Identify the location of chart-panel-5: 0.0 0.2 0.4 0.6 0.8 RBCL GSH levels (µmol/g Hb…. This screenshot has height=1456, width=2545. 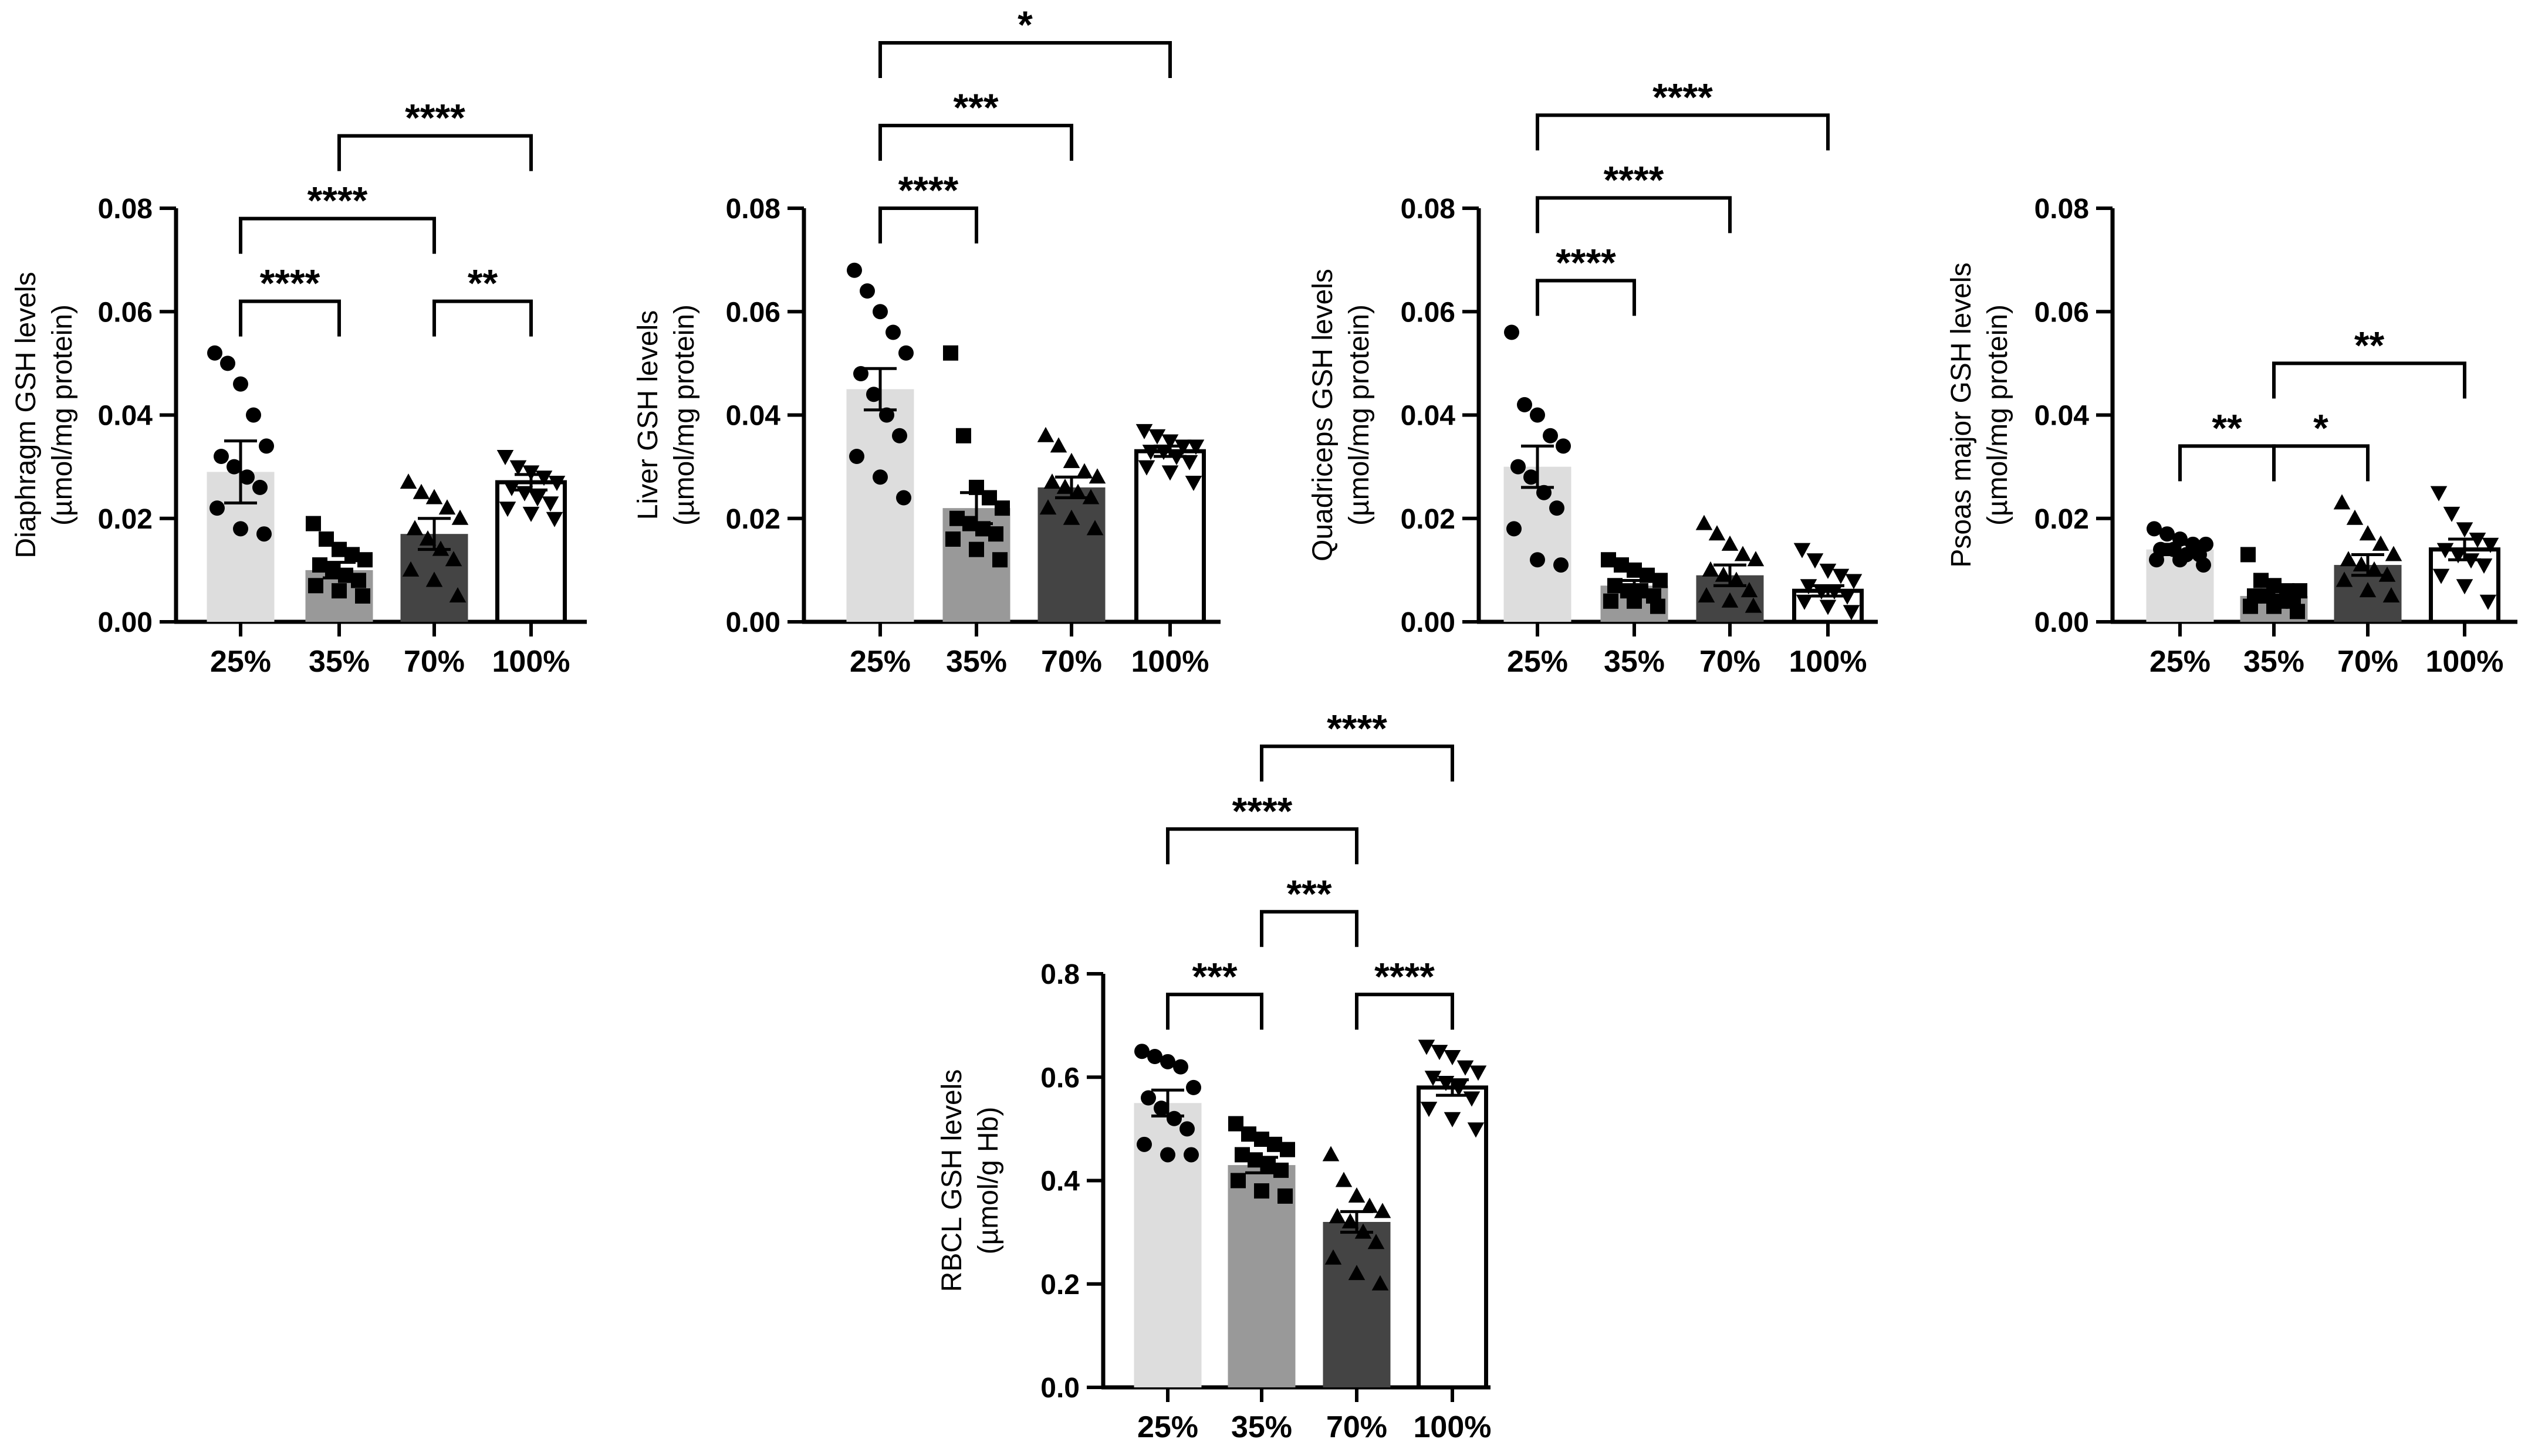
(1214, 1075).